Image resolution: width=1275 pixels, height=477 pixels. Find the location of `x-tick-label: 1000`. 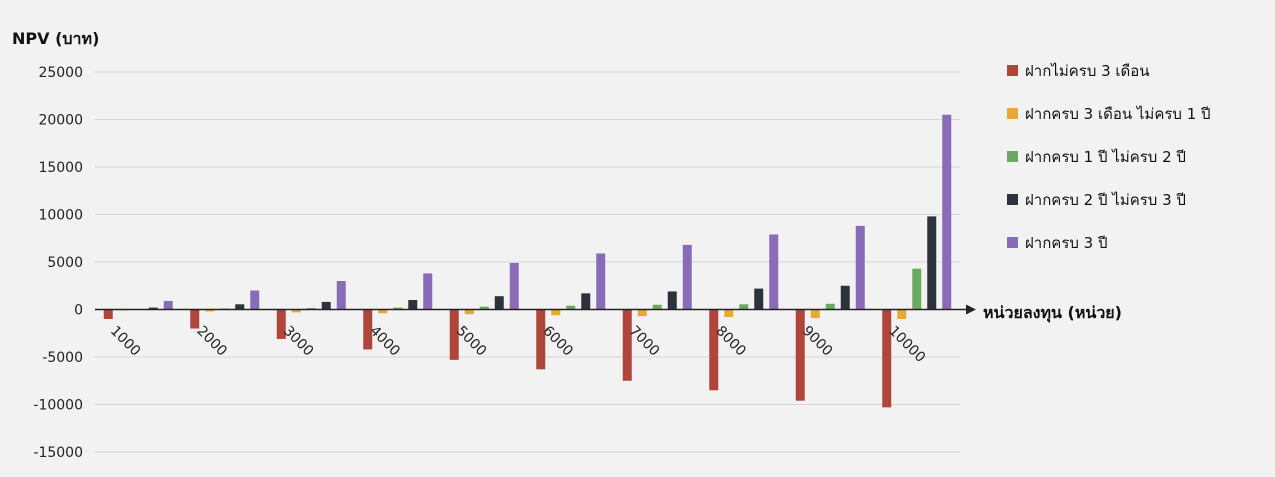

x-tick-label: 1000 is located at coordinates (125, 341).